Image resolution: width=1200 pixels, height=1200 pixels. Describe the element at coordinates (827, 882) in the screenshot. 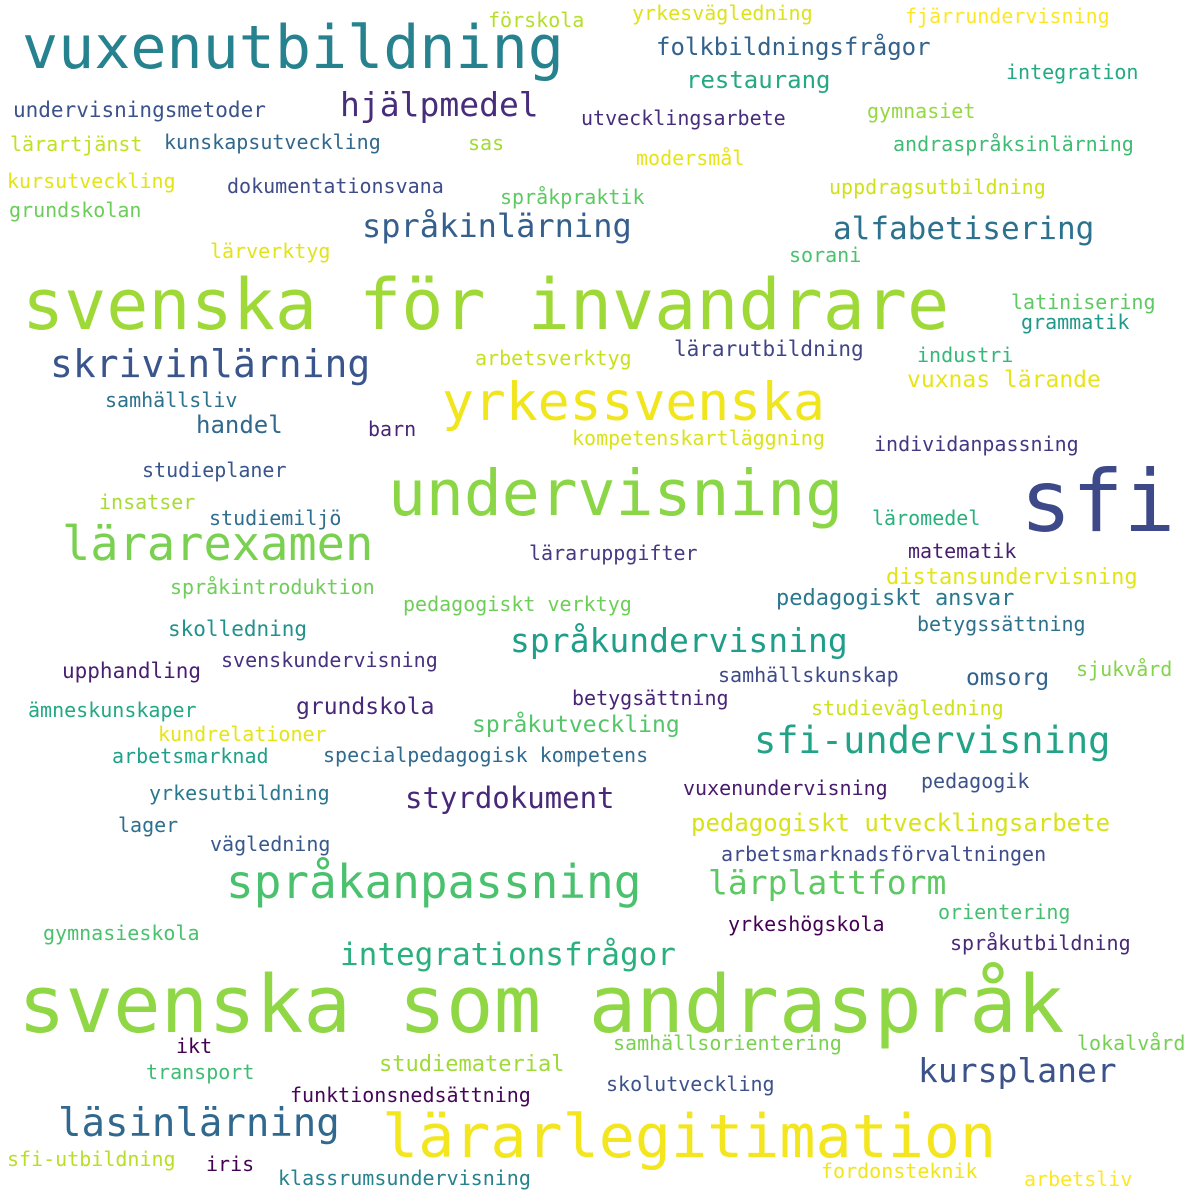

I see `word-larplattform: lärplattform` at that location.